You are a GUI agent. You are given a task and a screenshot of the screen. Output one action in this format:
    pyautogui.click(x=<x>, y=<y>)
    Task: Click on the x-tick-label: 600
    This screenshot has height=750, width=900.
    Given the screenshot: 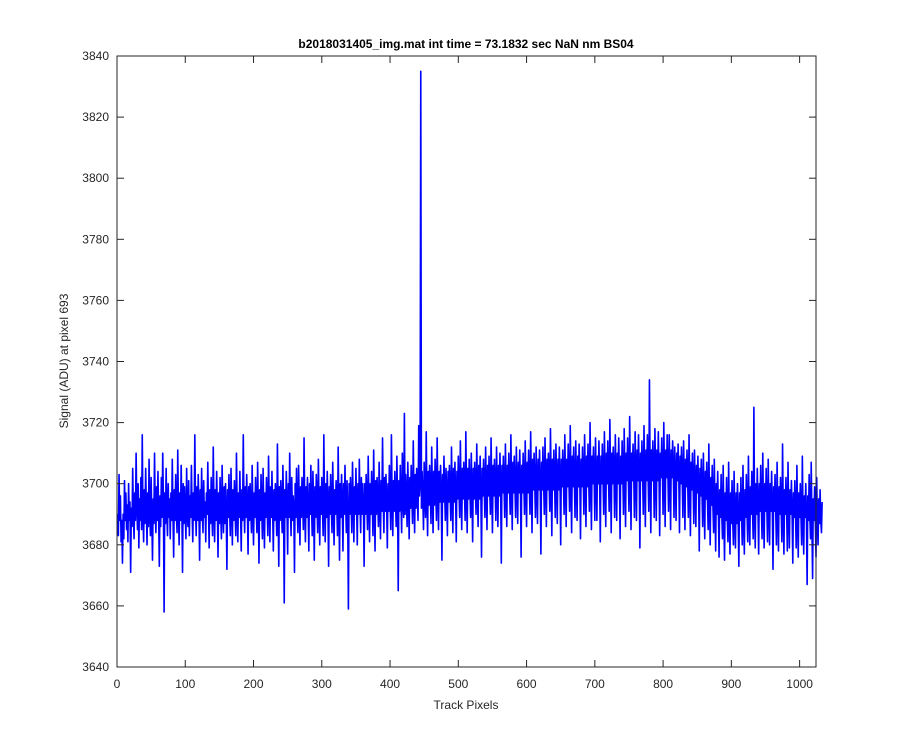 What is the action you would take?
    pyautogui.click(x=527, y=684)
    